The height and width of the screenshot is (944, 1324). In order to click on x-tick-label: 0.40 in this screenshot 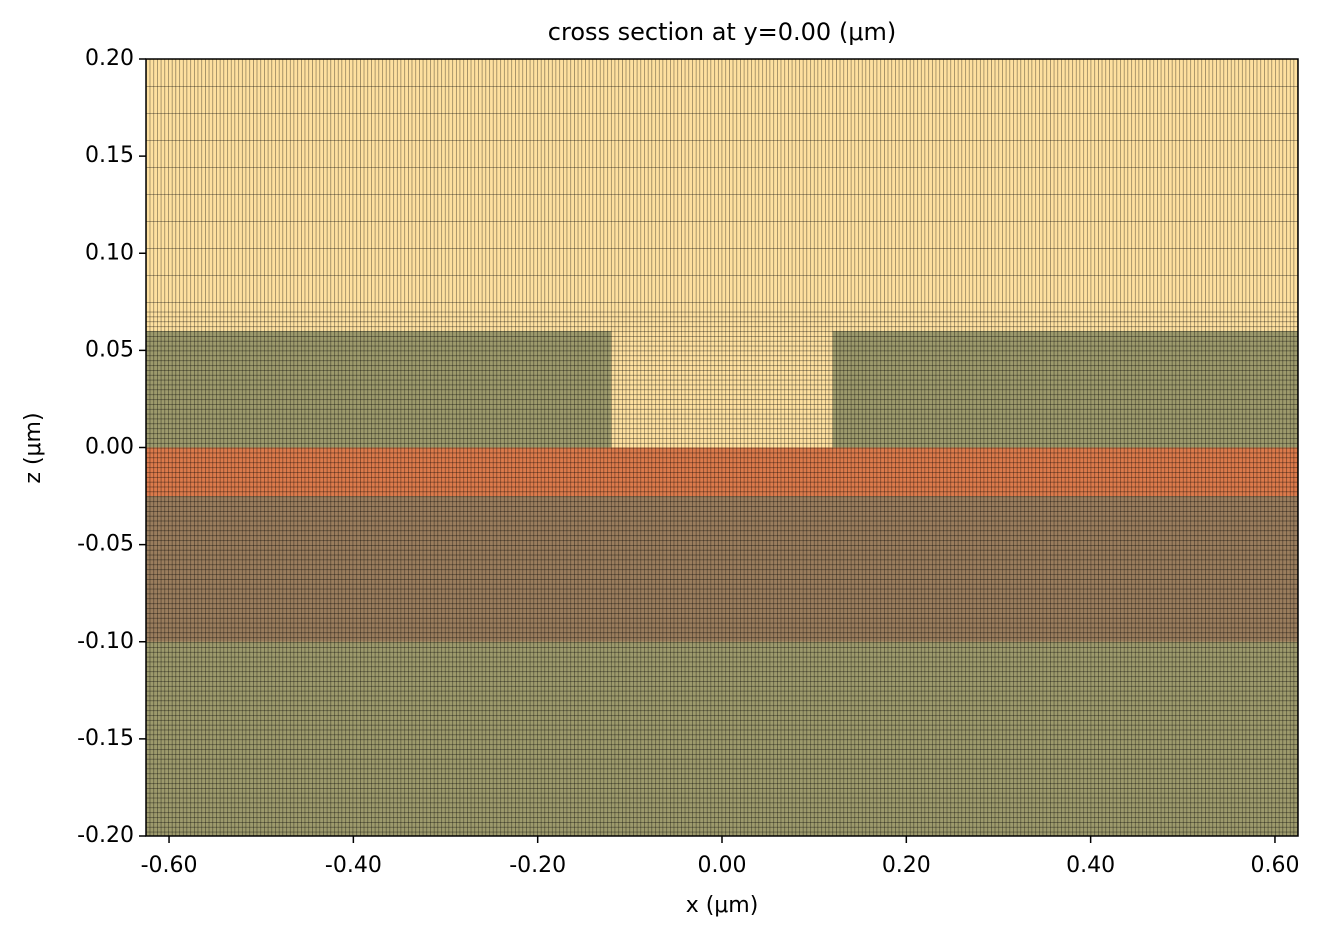, I will do `click(1090, 865)`.